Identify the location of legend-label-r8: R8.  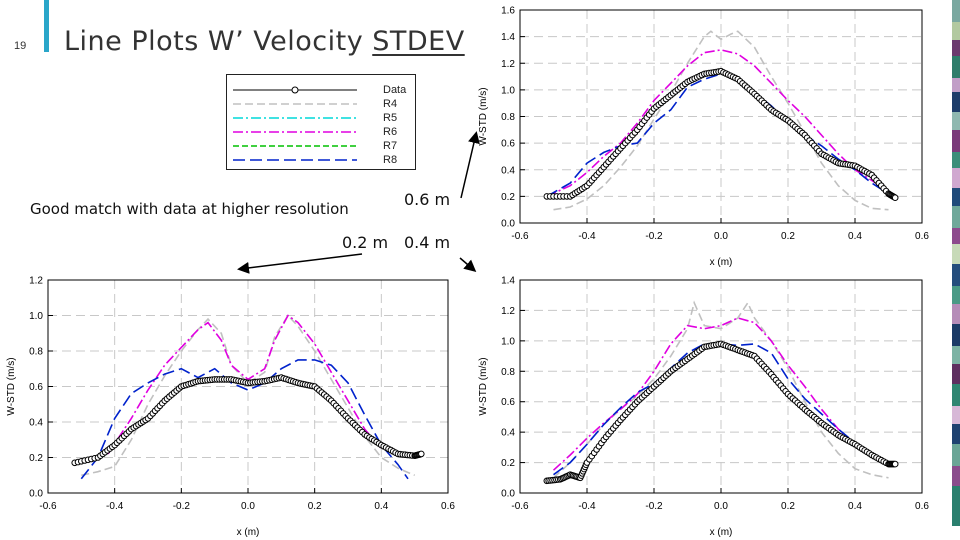
(390, 160).